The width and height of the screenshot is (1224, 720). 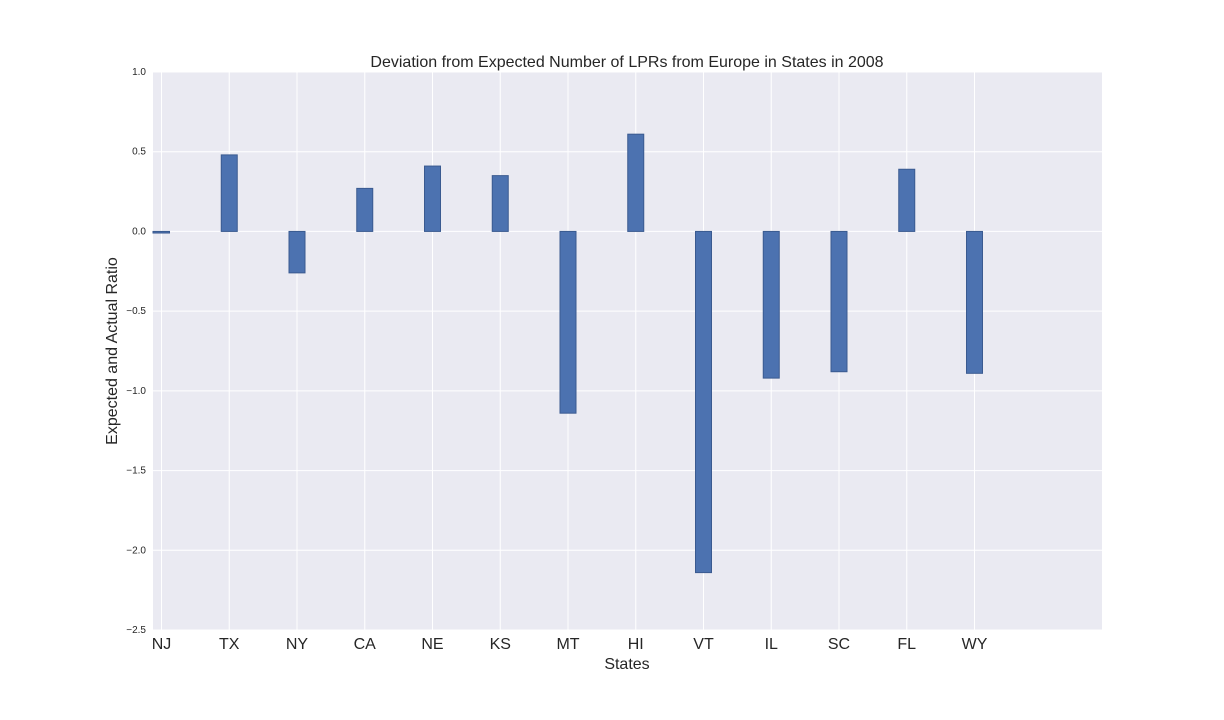 What do you see at coordinates (297, 644) in the screenshot?
I see `x-tick-label: NY` at bounding box center [297, 644].